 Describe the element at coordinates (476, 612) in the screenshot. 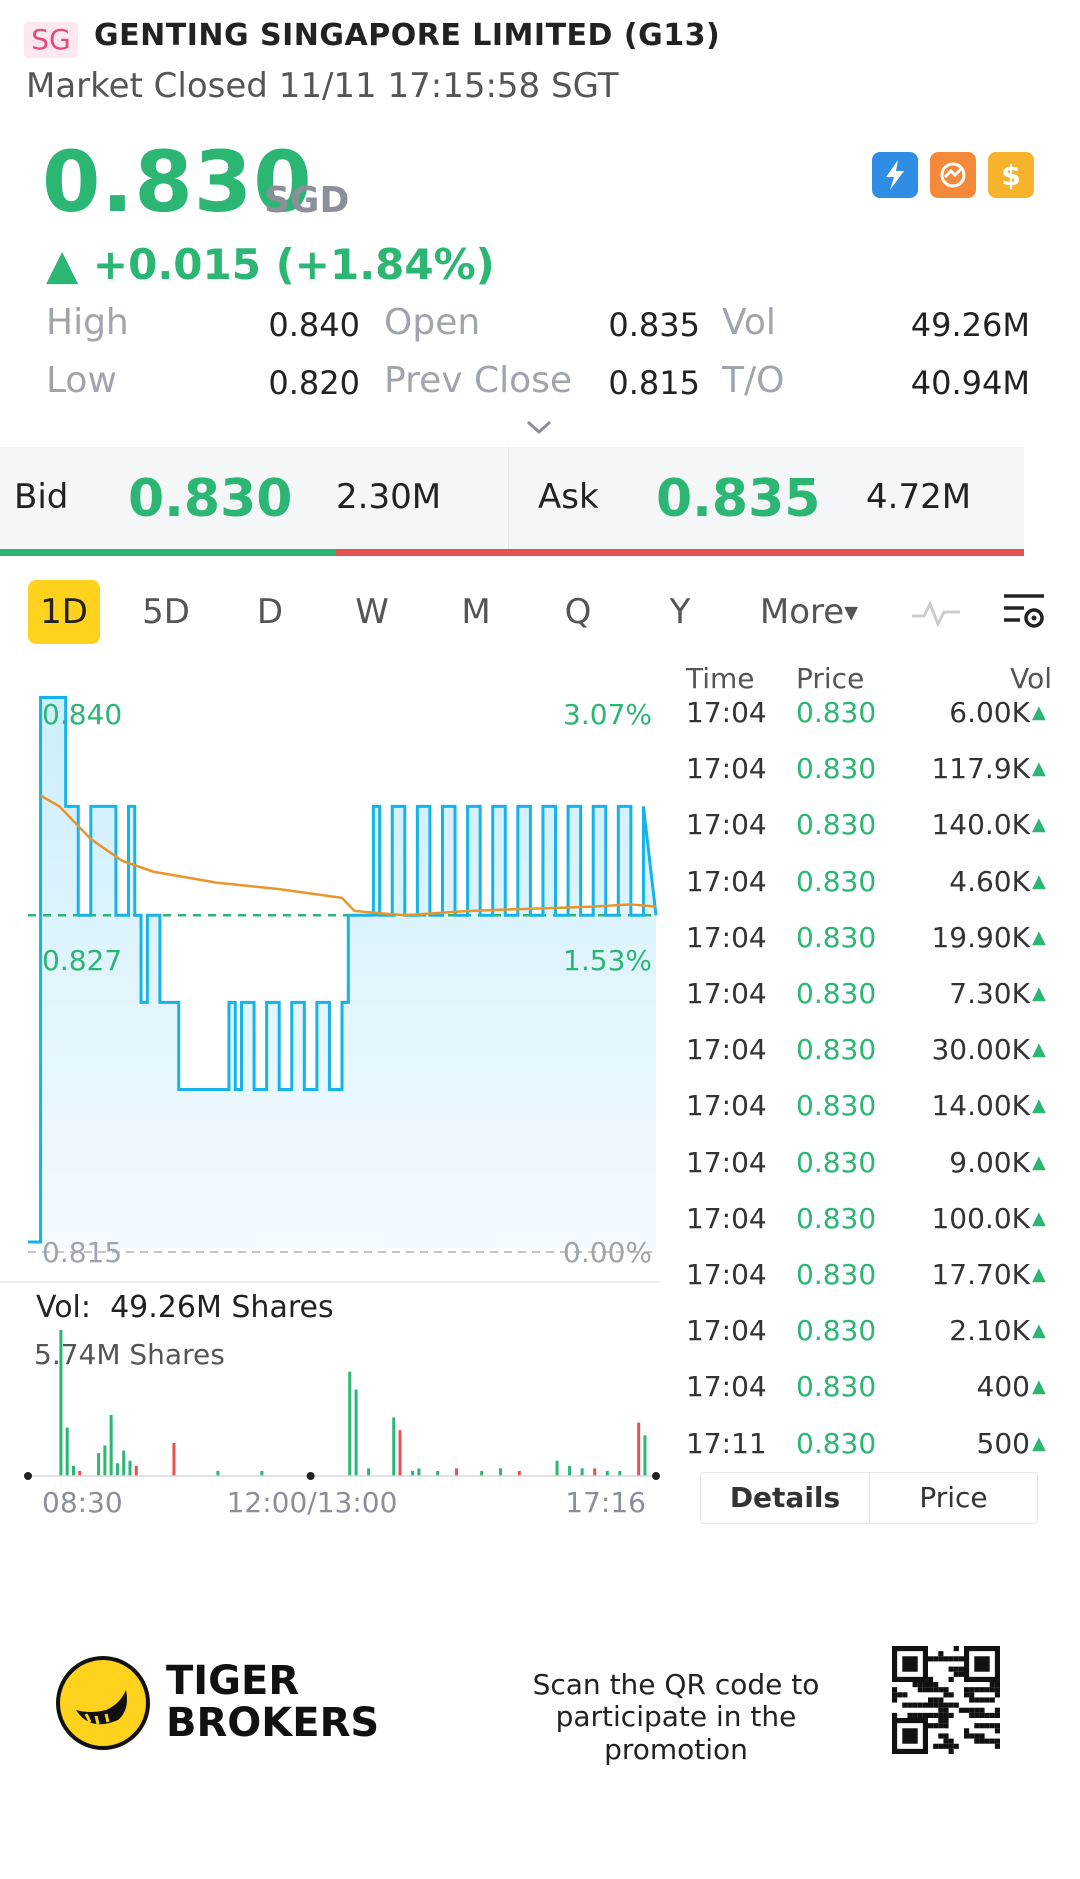

I see `tab-m: M` at that location.